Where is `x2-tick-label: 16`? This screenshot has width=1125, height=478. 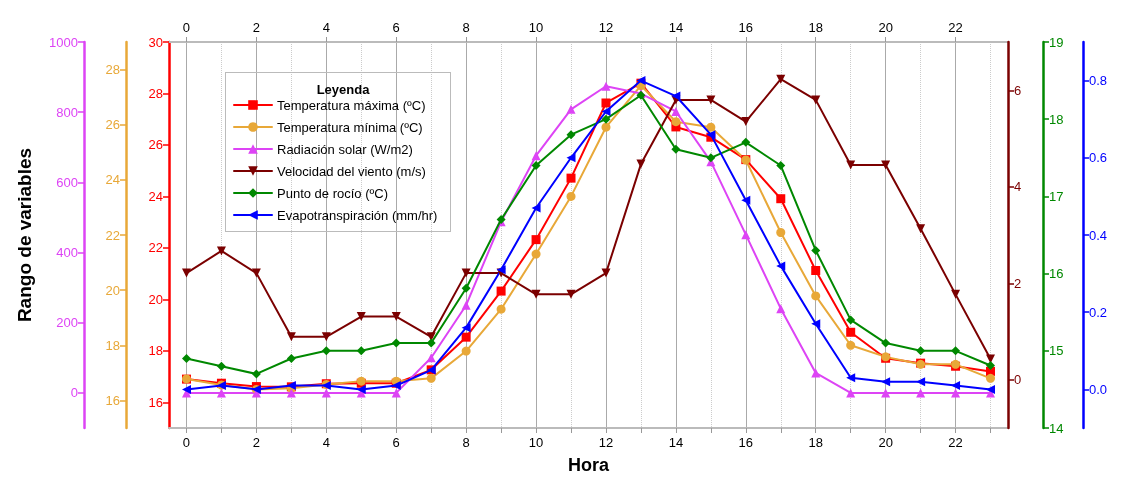 x2-tick-label: 16 is located at coordinates (746, 27).